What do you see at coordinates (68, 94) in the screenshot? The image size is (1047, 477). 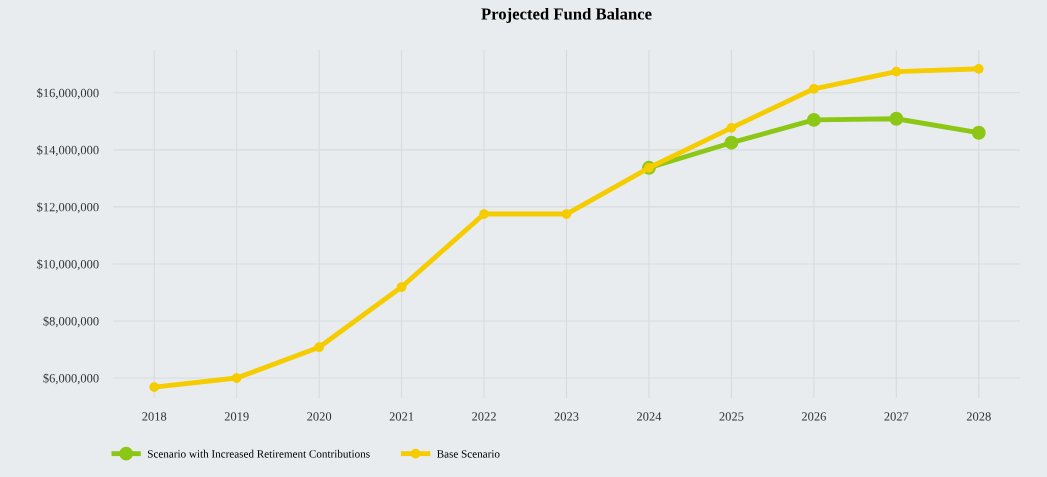 I see `y-tick-label: $16,000,000` at bounding box center [68, 94].